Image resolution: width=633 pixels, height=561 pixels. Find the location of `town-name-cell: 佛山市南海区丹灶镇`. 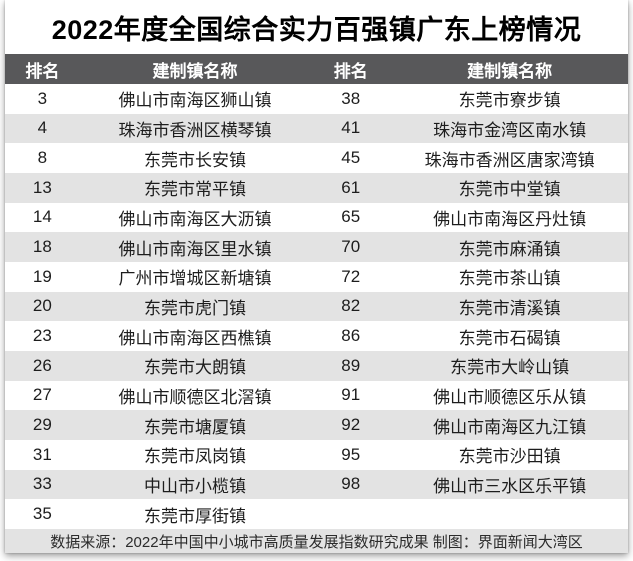

town-name-cell: 佛山市南海区丹灶镇 is located at coordinates (510, 219).